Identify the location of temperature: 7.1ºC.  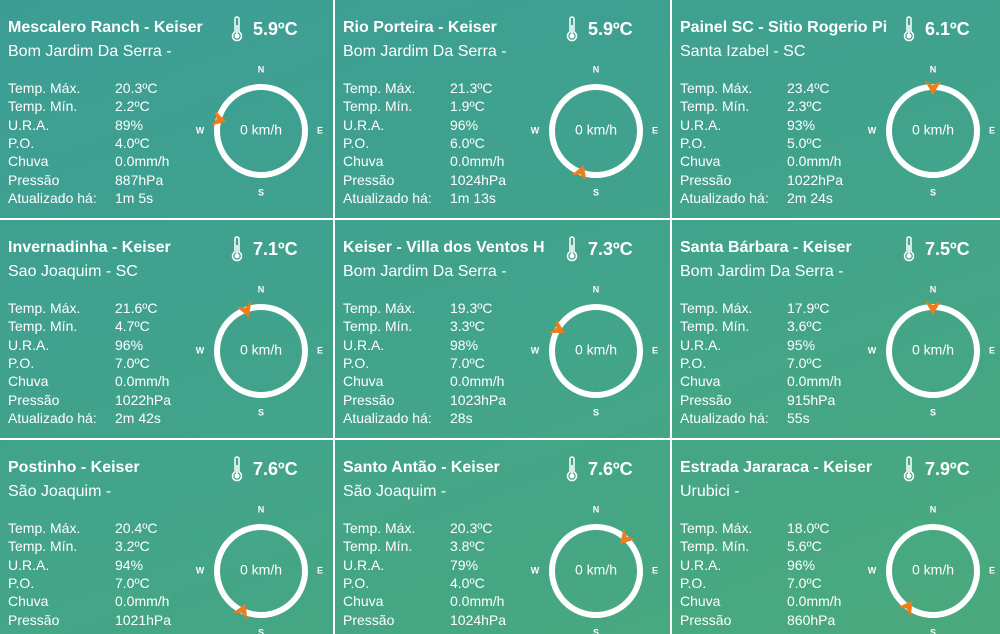
(275, 249).